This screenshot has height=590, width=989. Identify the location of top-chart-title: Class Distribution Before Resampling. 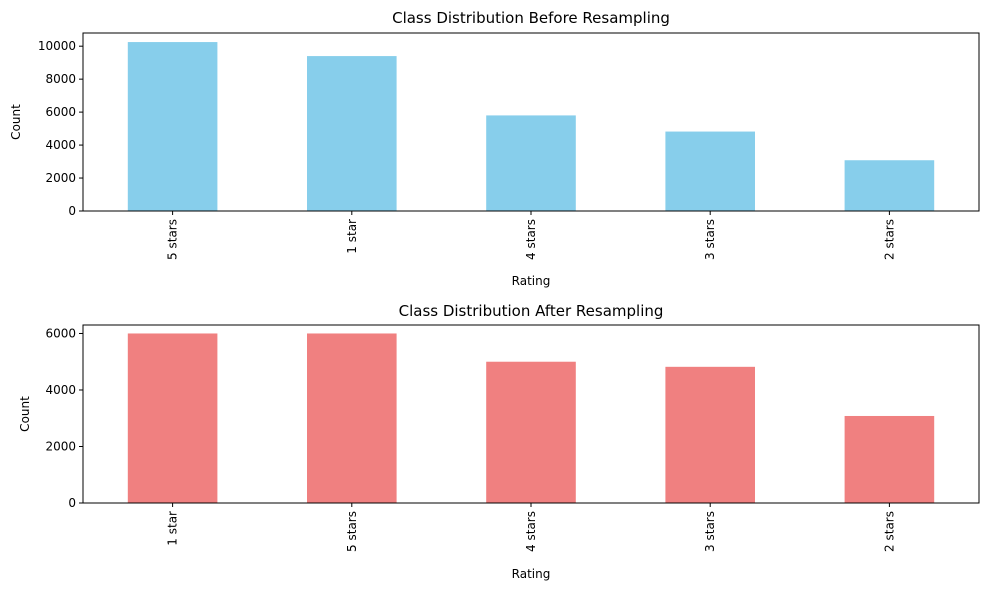
(531, 18).